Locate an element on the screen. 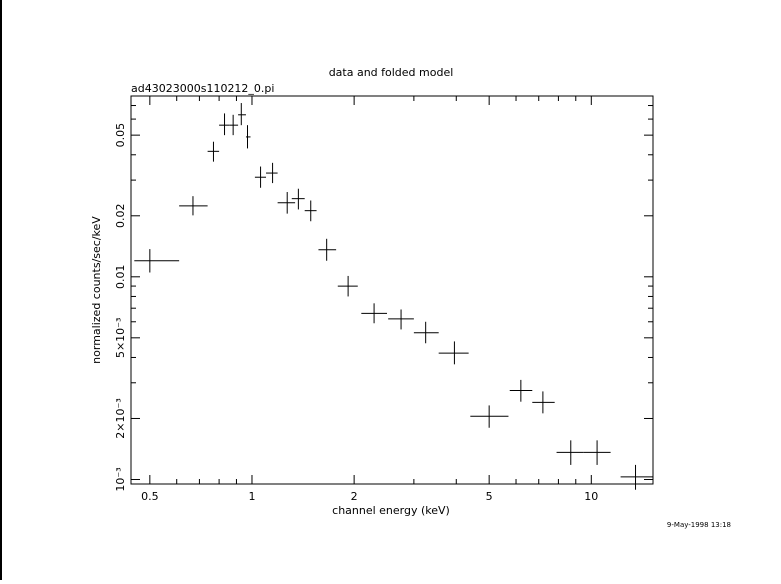 This screenshot has width=781, height=584. y-tick-label: 0.05 is located at coordinates (120, 135).